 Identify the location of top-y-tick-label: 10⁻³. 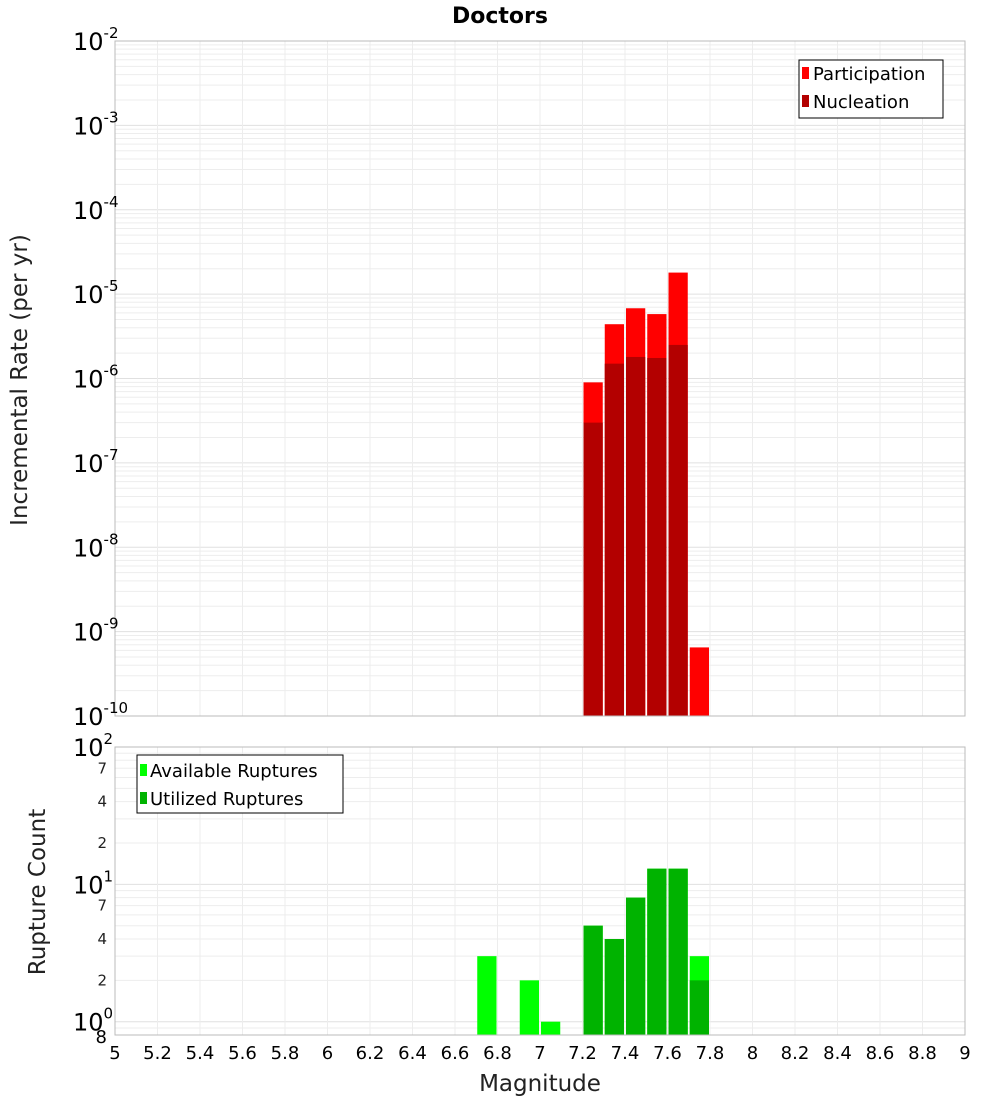
(96, 124).